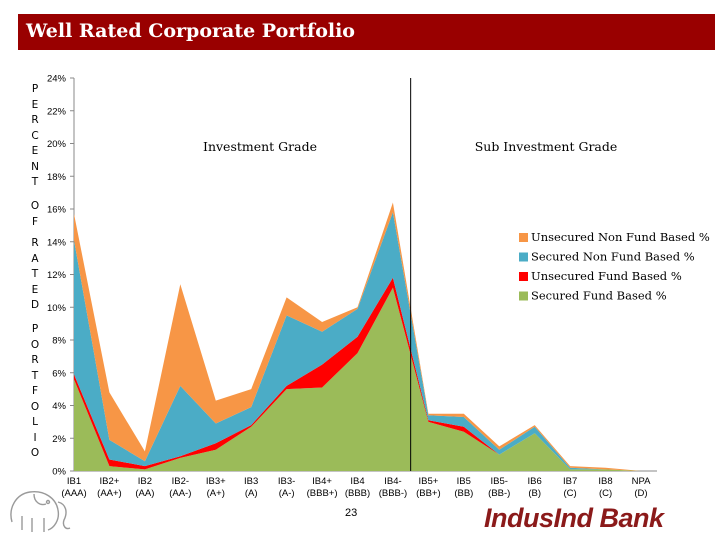 This screenshot has width=720, height=540. Describe the element at coordinates (110, 481) in the screenshot. I see `x-tick-label: IB2+` at that location.